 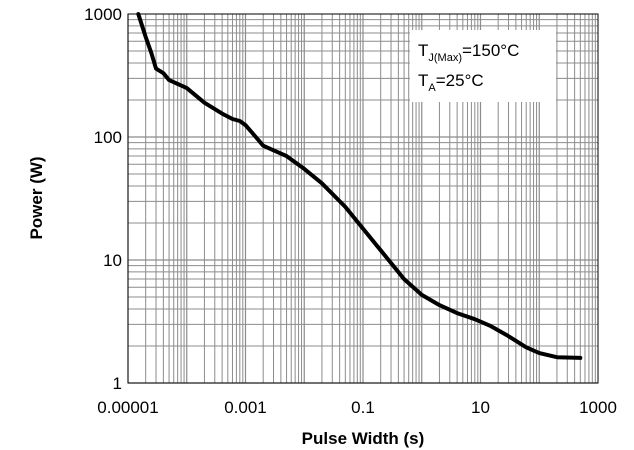 I want to click on x-tick-label: 0.001, so click(x=245, y=407).